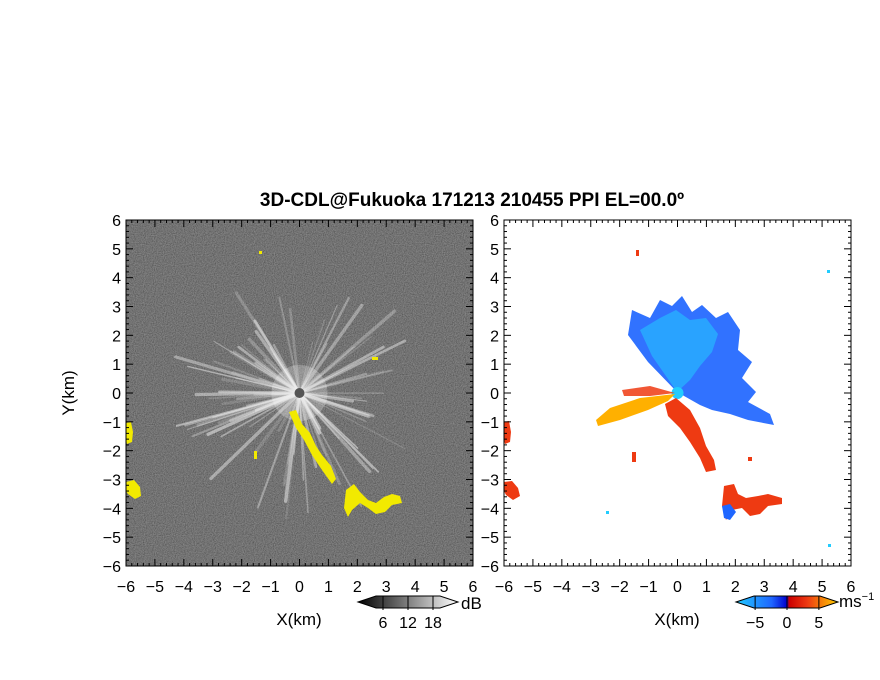 The height and width of the screenshot is (680, 880). Describe the element at coordinates (494, 394) in the screenshot. I see `y-tick-label: 0` at that location.